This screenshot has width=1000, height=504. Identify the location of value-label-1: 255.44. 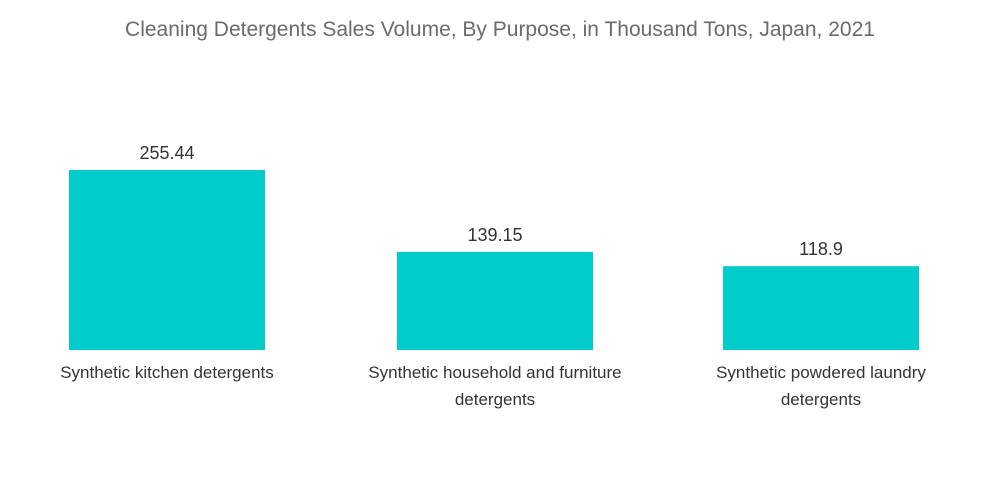
(166, 153).